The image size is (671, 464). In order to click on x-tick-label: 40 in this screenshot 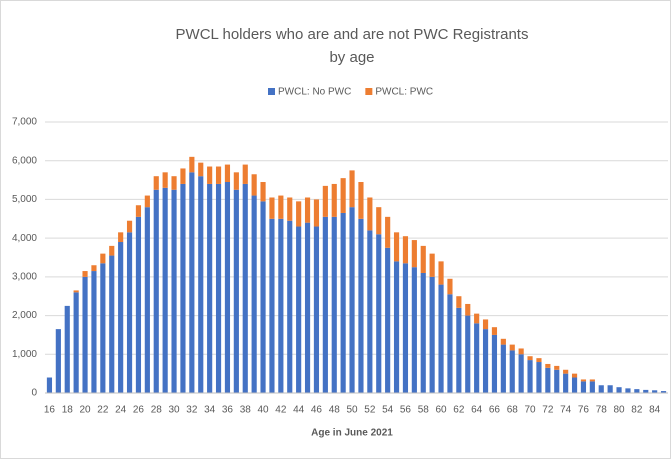, I will do `click(263, 410)`.